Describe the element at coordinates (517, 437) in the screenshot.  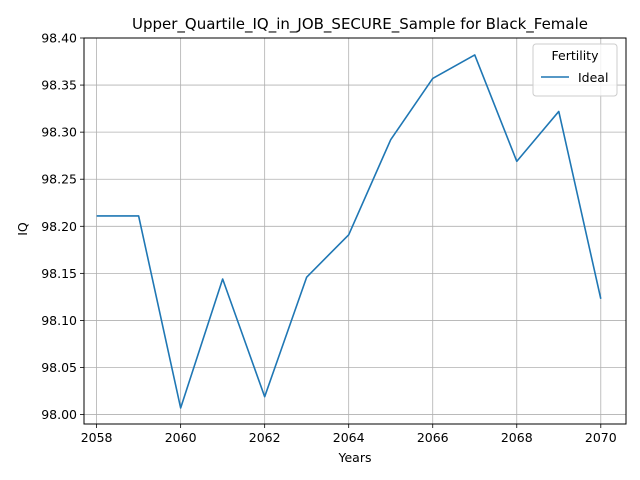
I see `x-tick-label: 2068` at that location.